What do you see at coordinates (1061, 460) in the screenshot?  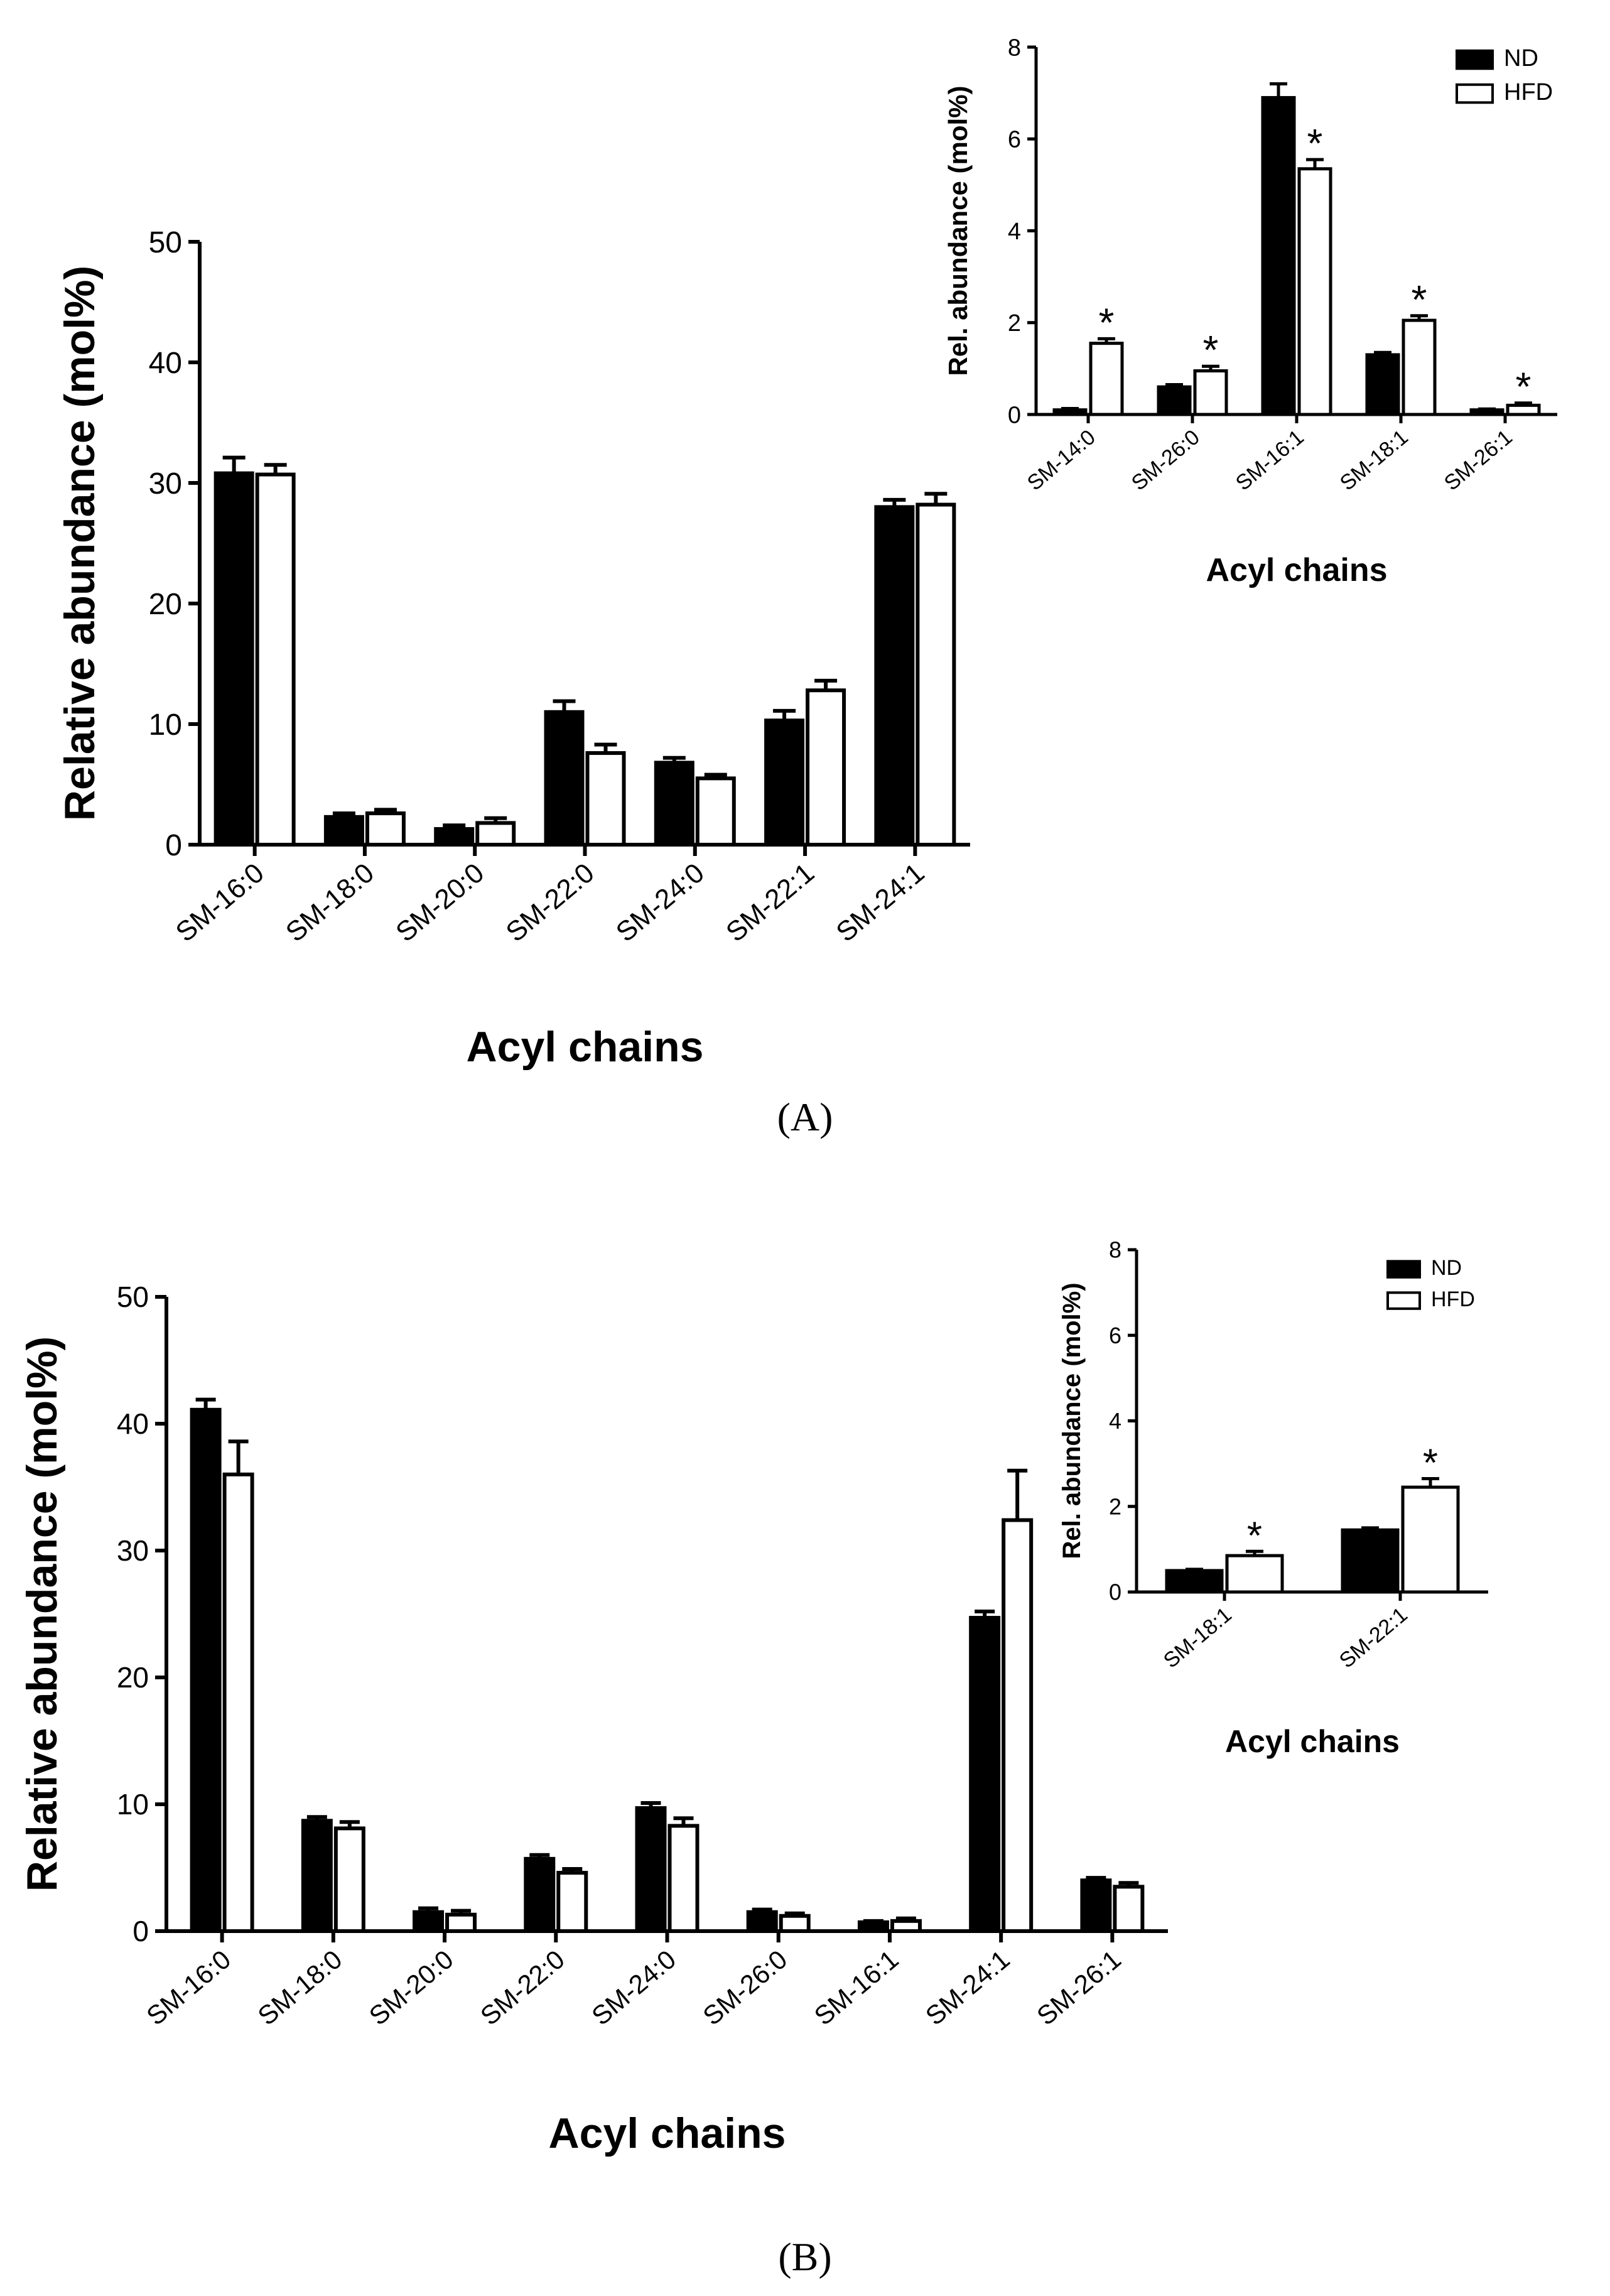 I see `x-tick-label: SM-14:0` at bounding box center [1061, 460].